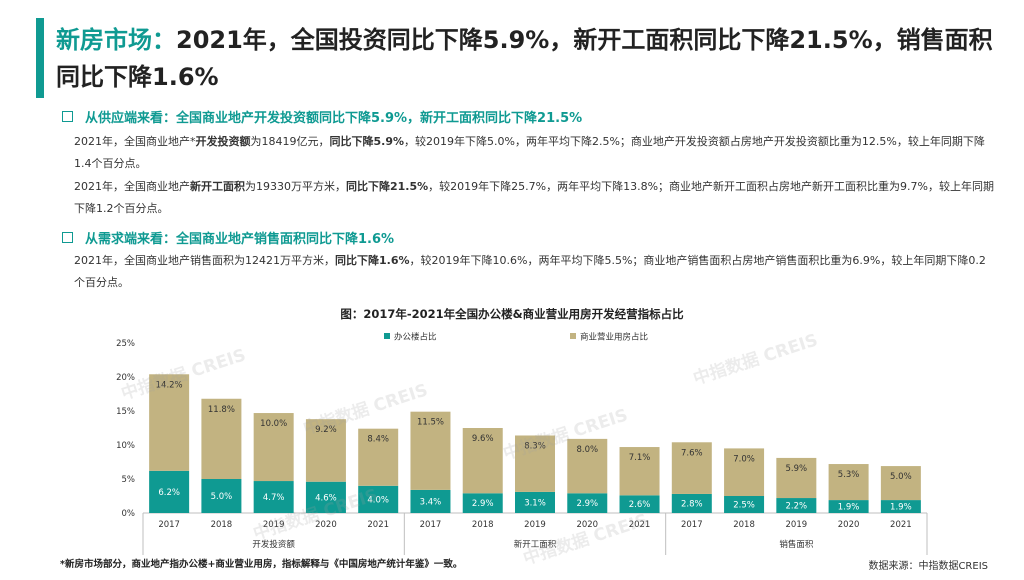  I want to click on group-label: 新开工面积, so click(535, 544).